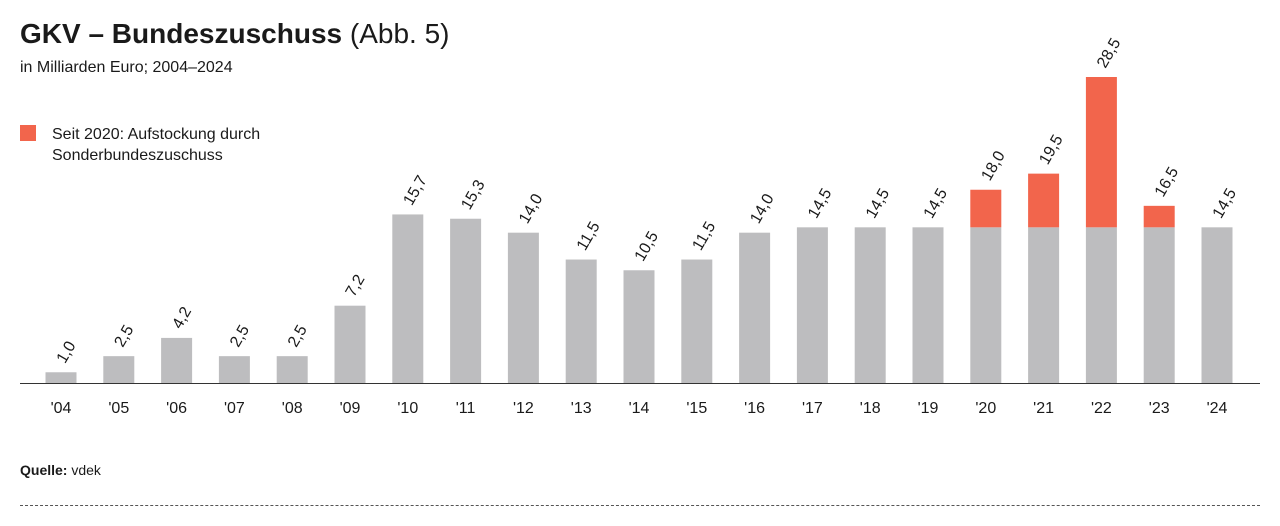 This screenshot has width=1280, height=526. Describe the element at coordinates (466, 408) in the screenshot. I see `x-tick-label: '11` at that location.